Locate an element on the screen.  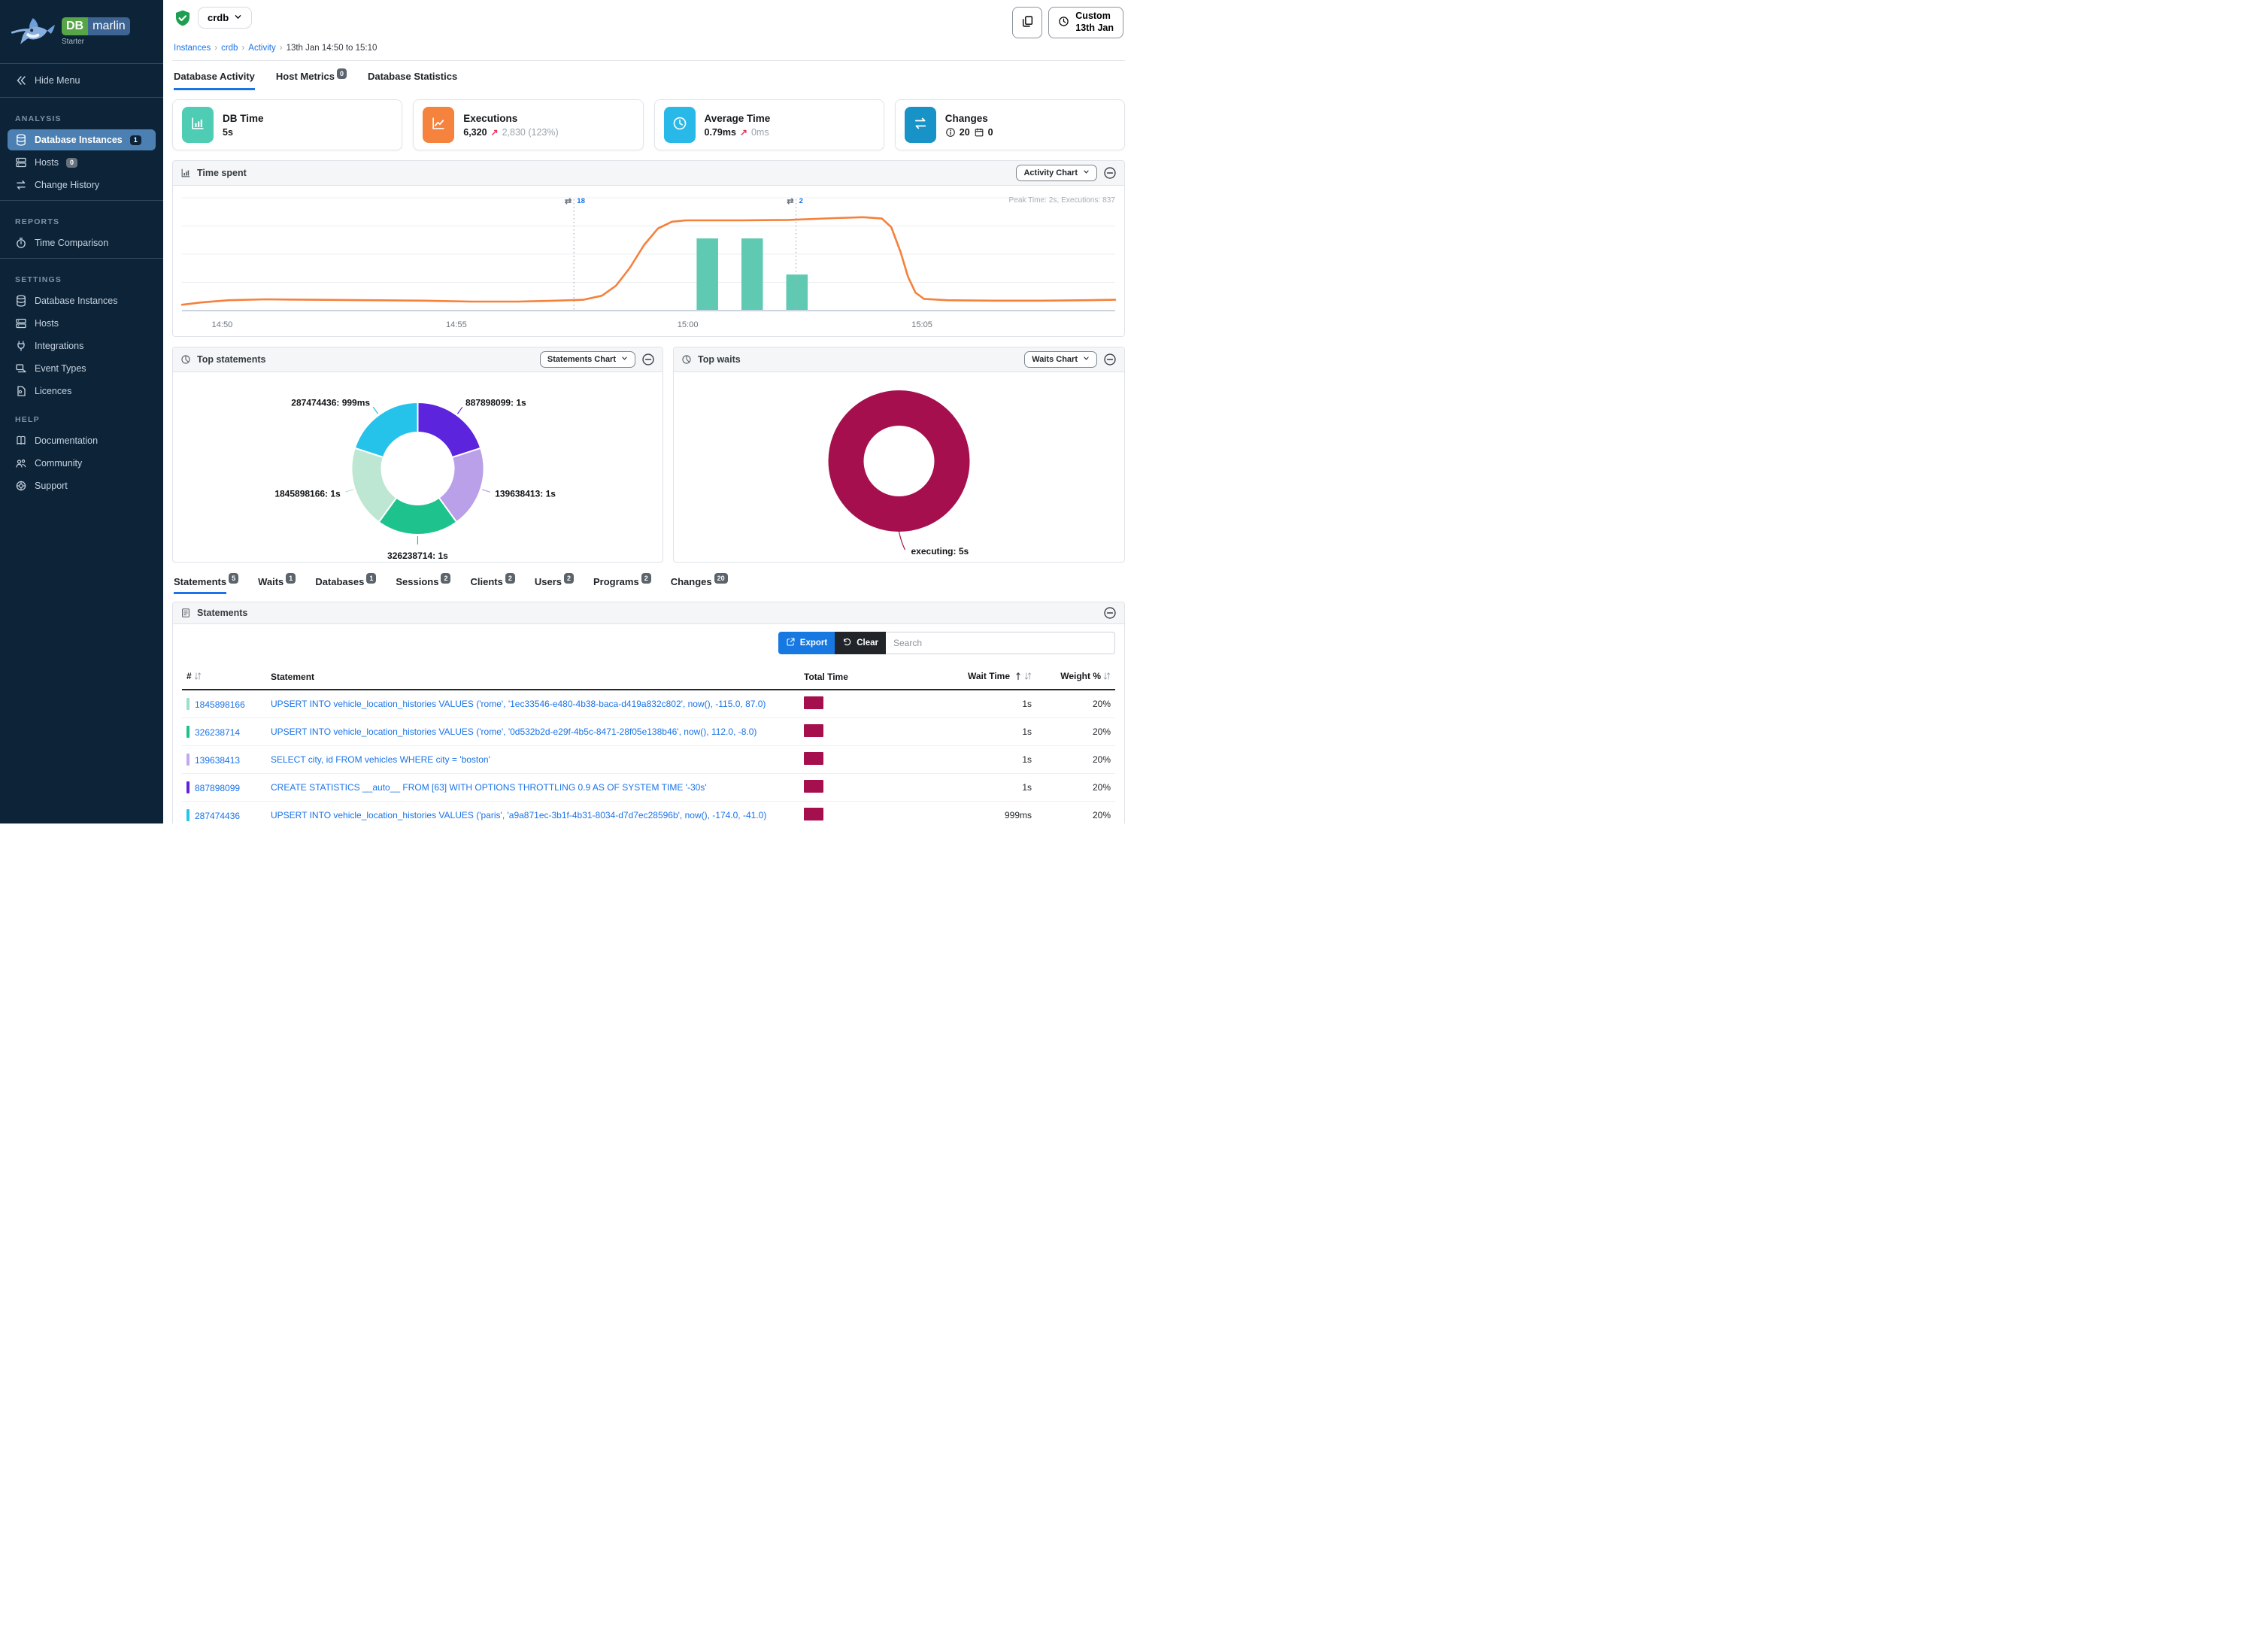
sidebar-item-label: Documentation is located at coordinates (67, 440).